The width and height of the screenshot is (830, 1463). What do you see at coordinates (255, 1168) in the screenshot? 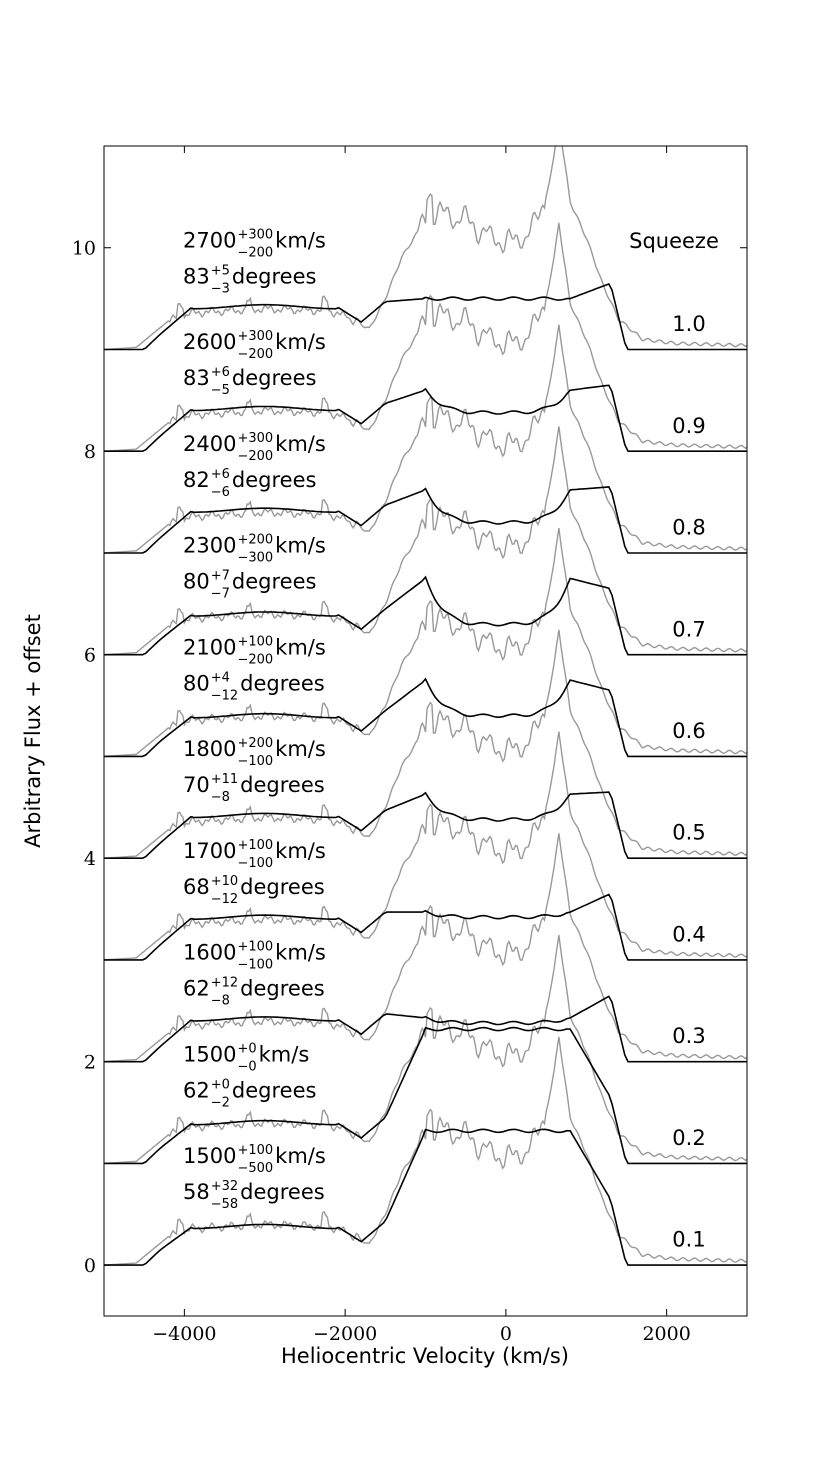
I see `velocity-annotation-sub: −500` at bounding box center [255, 1168].